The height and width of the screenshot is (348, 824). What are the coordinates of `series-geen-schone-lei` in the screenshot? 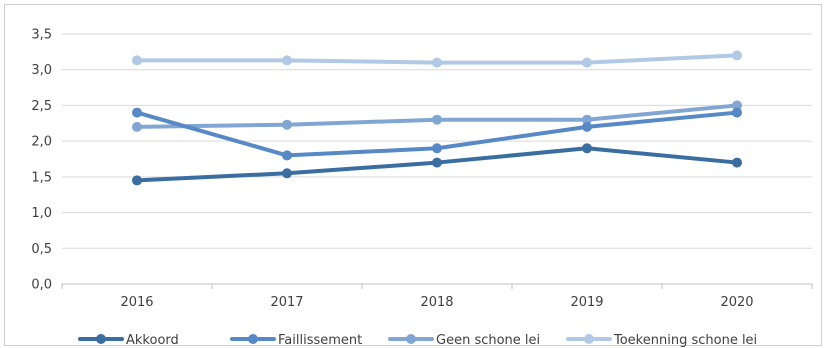 It's located at (437, 116).